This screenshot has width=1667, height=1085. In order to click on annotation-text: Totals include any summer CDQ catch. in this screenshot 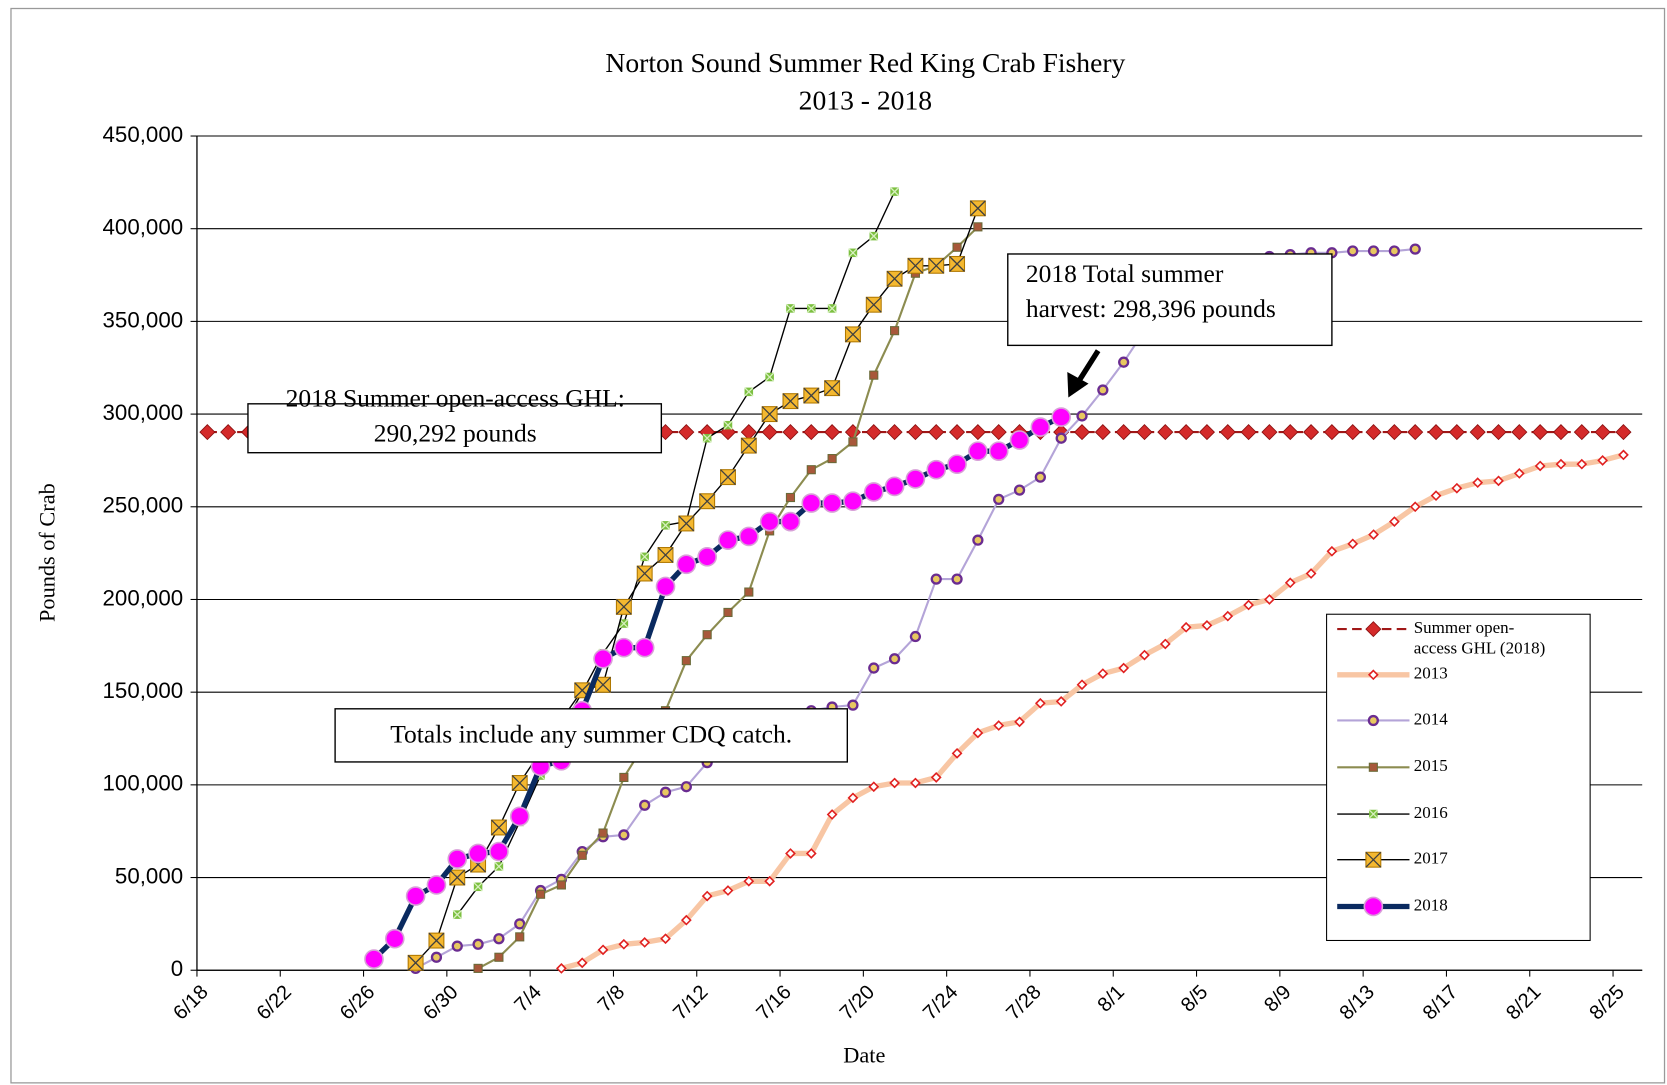, I will do `click(591, 733)`.